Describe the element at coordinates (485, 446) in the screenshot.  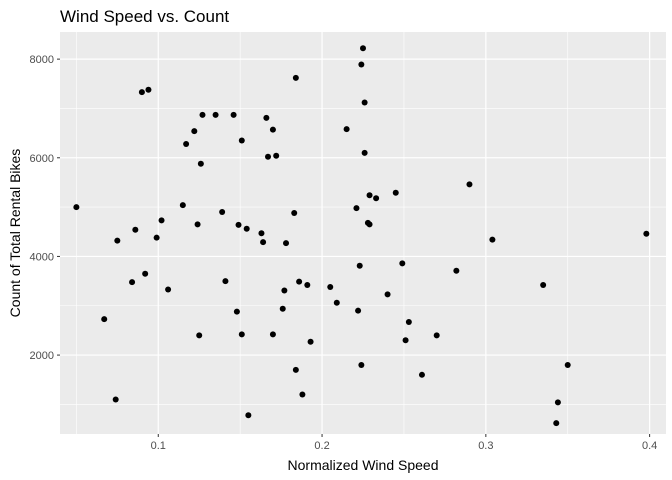
I see `x-tick-label: 0.3` at that location.